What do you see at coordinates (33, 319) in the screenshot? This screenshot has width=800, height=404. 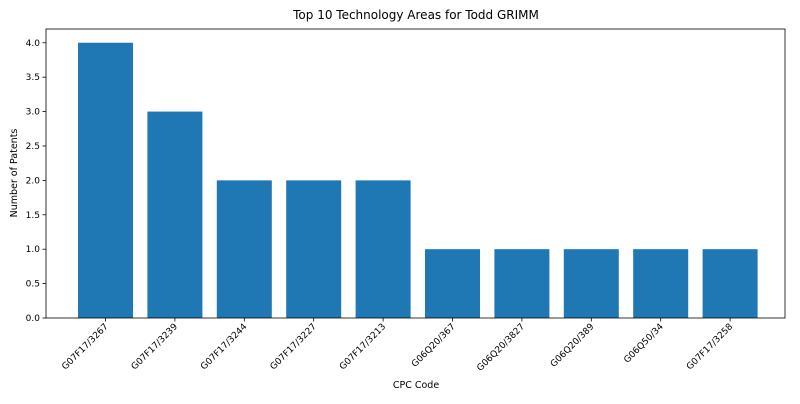 I see `y-tick-label-0: 0.0` at bounding box center [33, 319].